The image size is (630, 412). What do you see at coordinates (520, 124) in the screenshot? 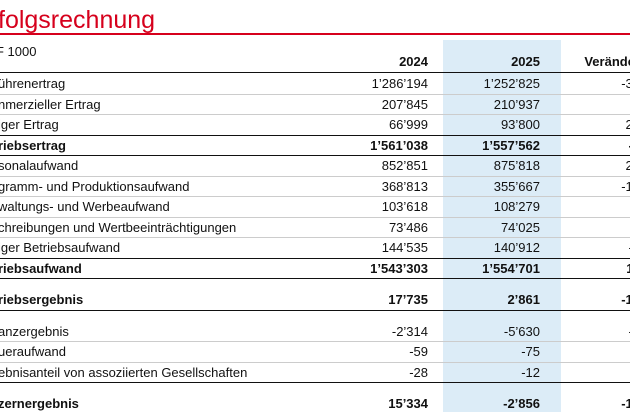
I see `cell: 93’800` at bounding box center [520, 124].